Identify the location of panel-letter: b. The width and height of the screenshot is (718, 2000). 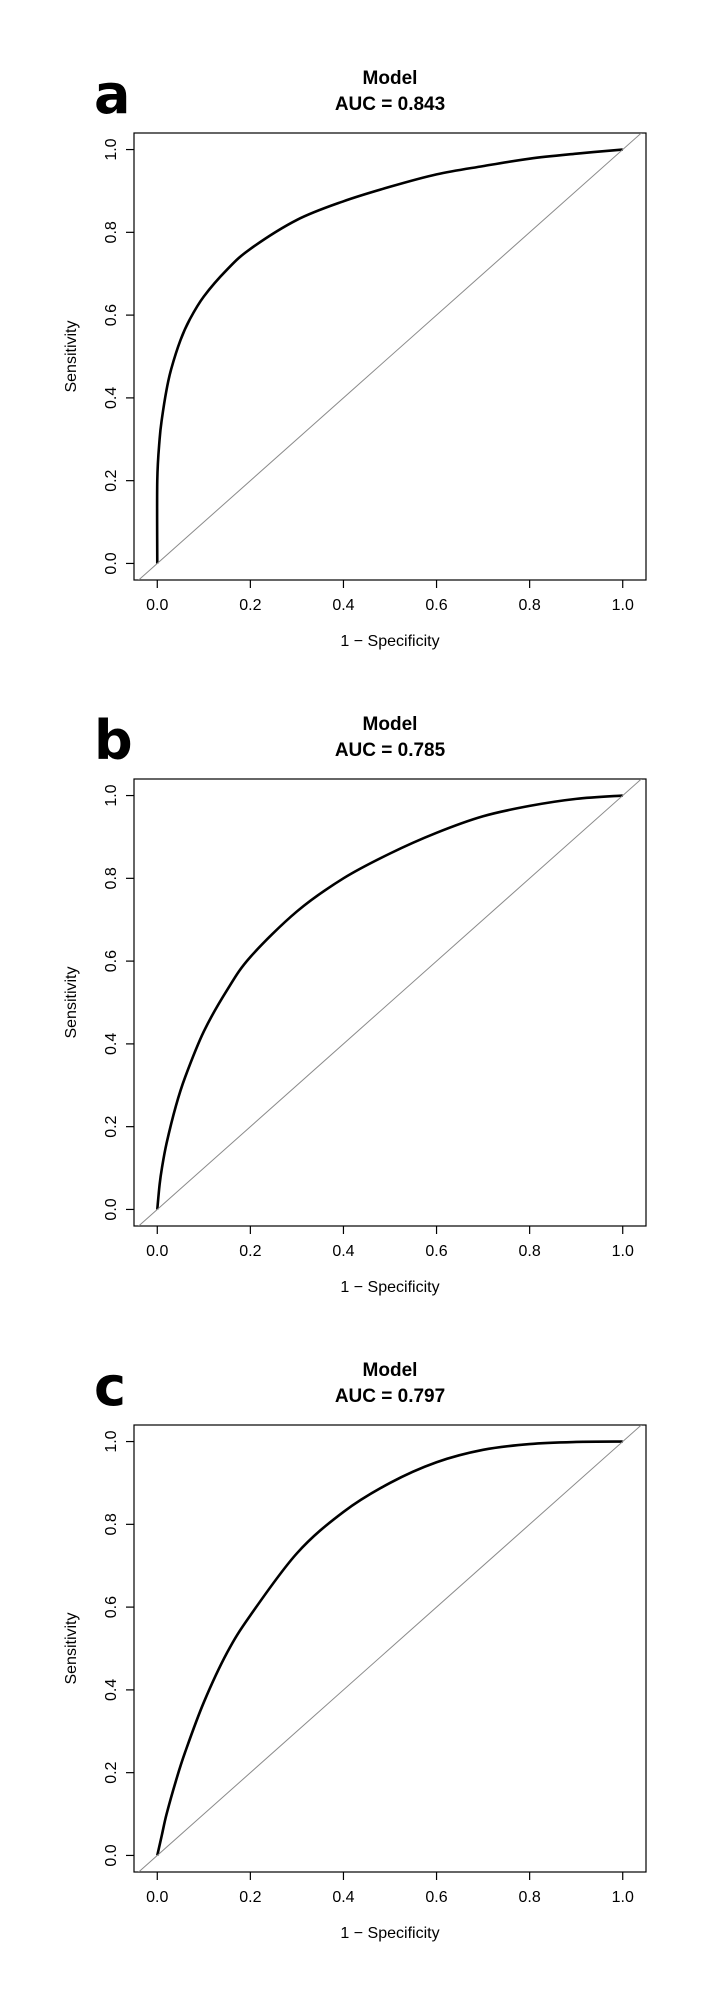
(113, 740).